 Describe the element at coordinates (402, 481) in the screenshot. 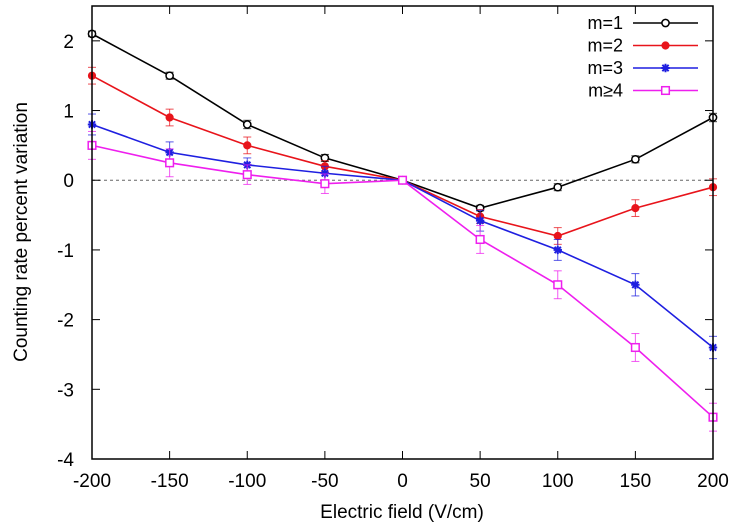

I see `x-tick-label: 0` at that location.